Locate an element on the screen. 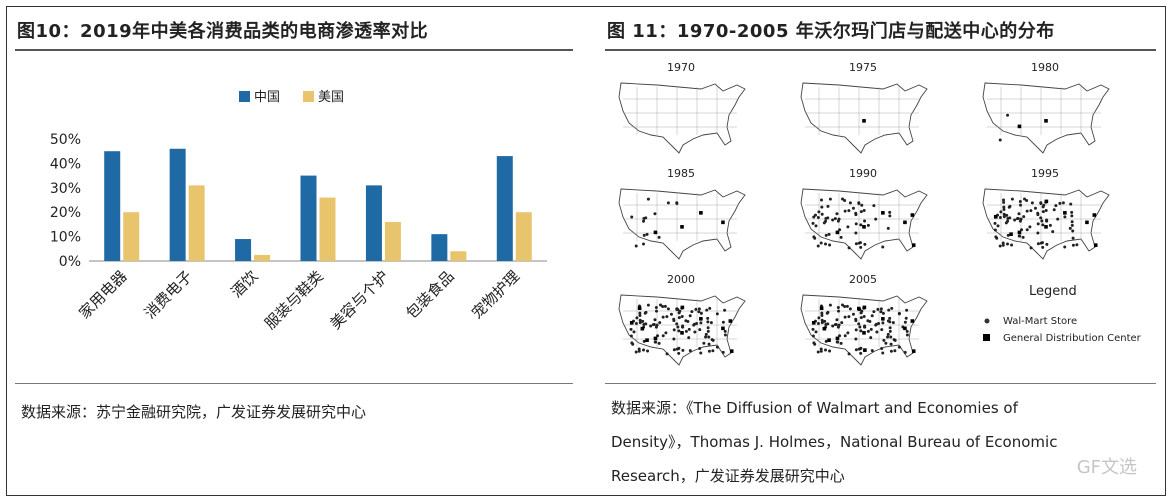 The image size is (1172, 504). dc-legend-icon is located at coordinates (986, 337).